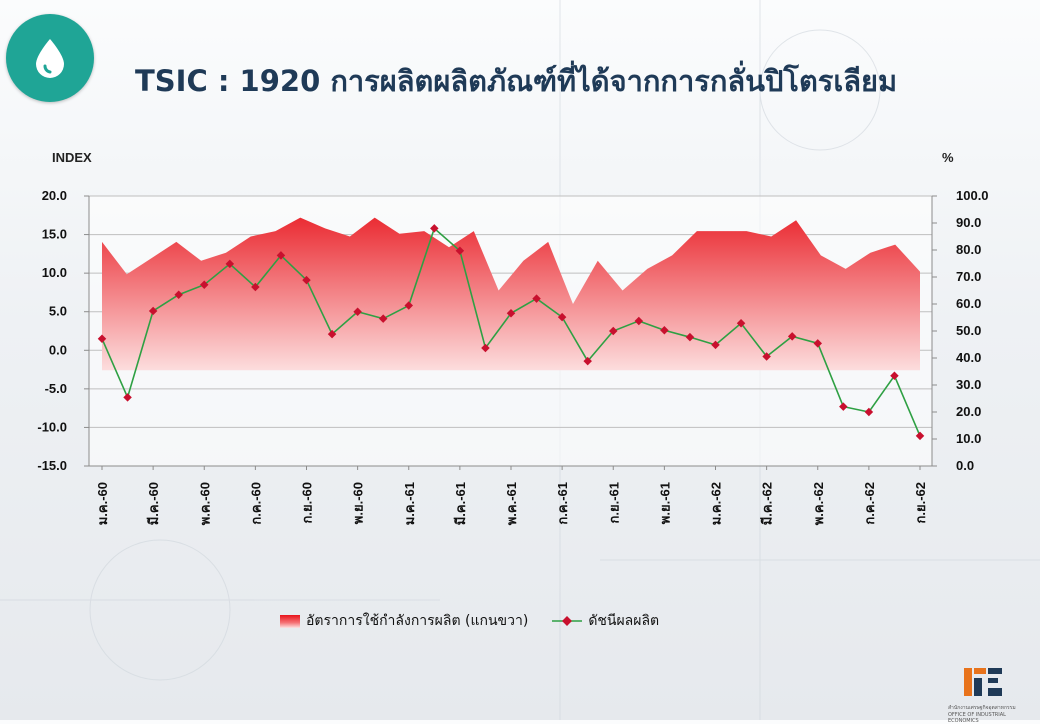 This screenshot has width=1040, height=724. Describe the element at coordinates (968, 222) in the screenshot. I see `right-tick-label: 90.0` at that location.